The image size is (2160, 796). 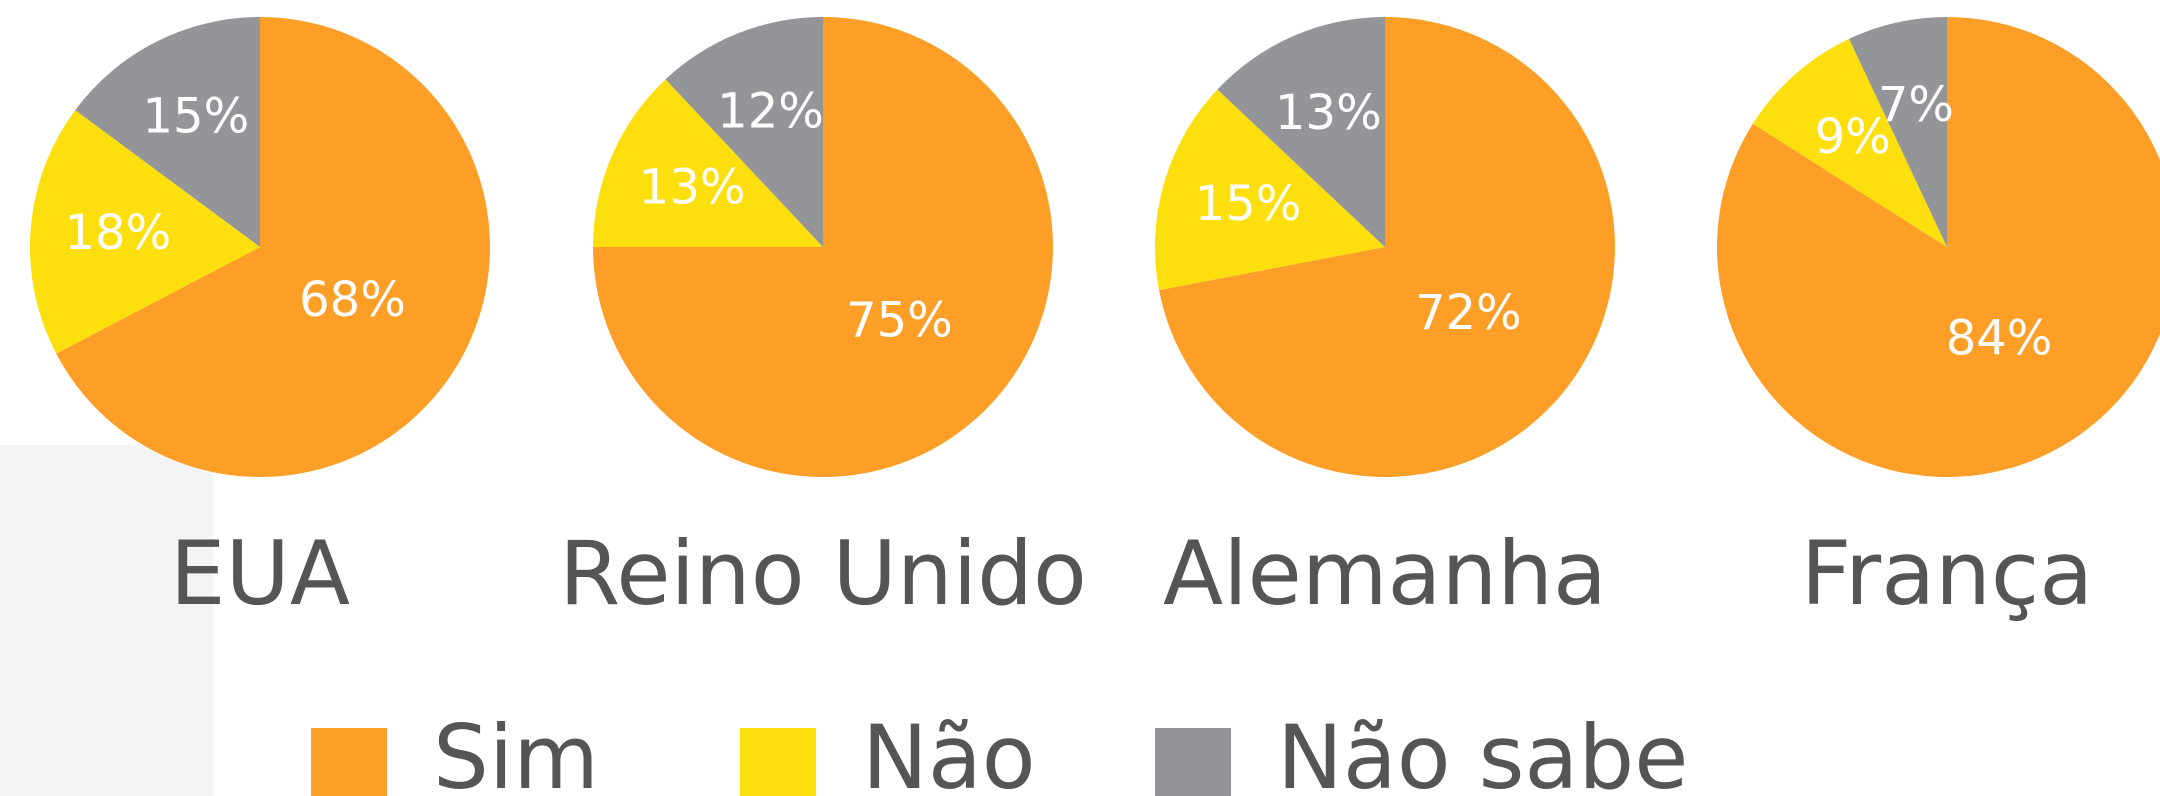 What do you see at coordinates (1468, 313) in the screenshot?
I see `value-label: 72%` at bounding box center [1468, 313].